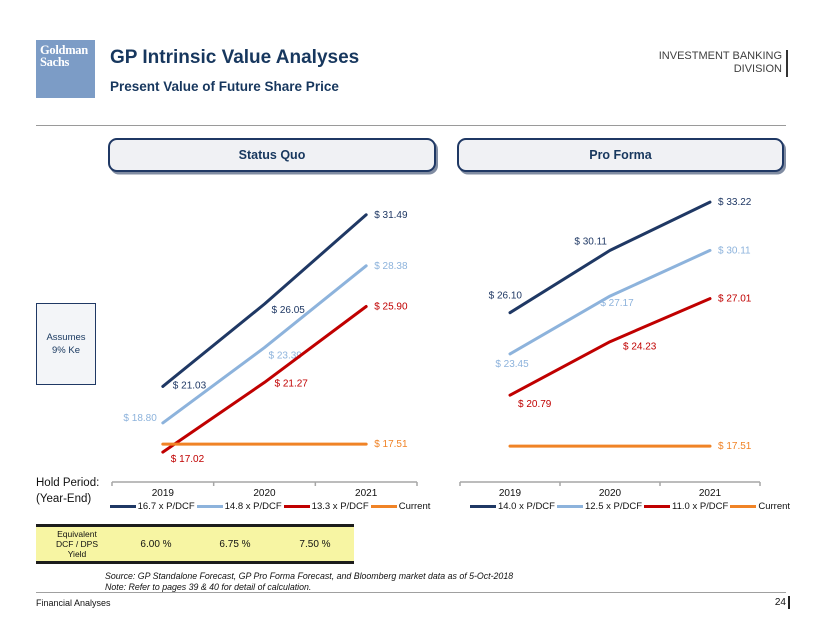  What do you see at coordinates (391, 266) in the screenshot?
I see `data-point-label: $ 28.38` at bounding box center [391, 266].